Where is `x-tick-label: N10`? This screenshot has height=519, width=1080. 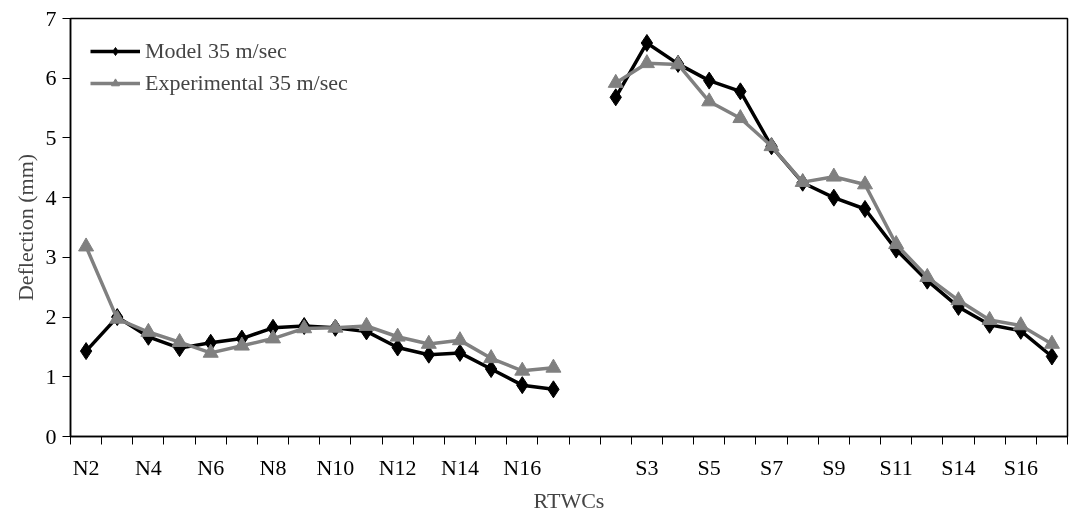 x-tick-label: N10 is located at coordinates (335, 467).